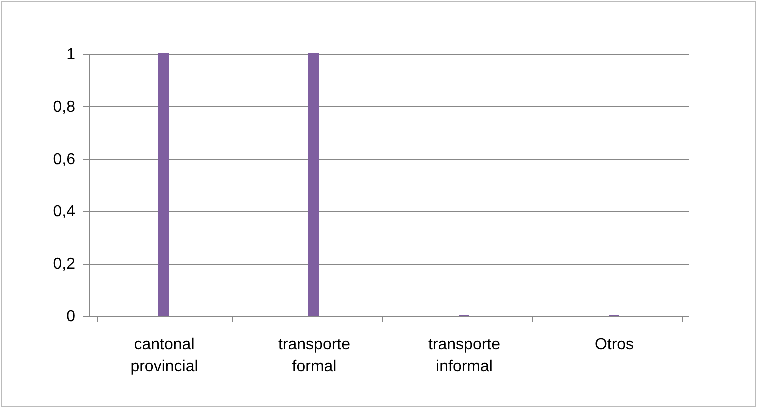  I want to click on y-tick-label: 0, so click(71, 317).